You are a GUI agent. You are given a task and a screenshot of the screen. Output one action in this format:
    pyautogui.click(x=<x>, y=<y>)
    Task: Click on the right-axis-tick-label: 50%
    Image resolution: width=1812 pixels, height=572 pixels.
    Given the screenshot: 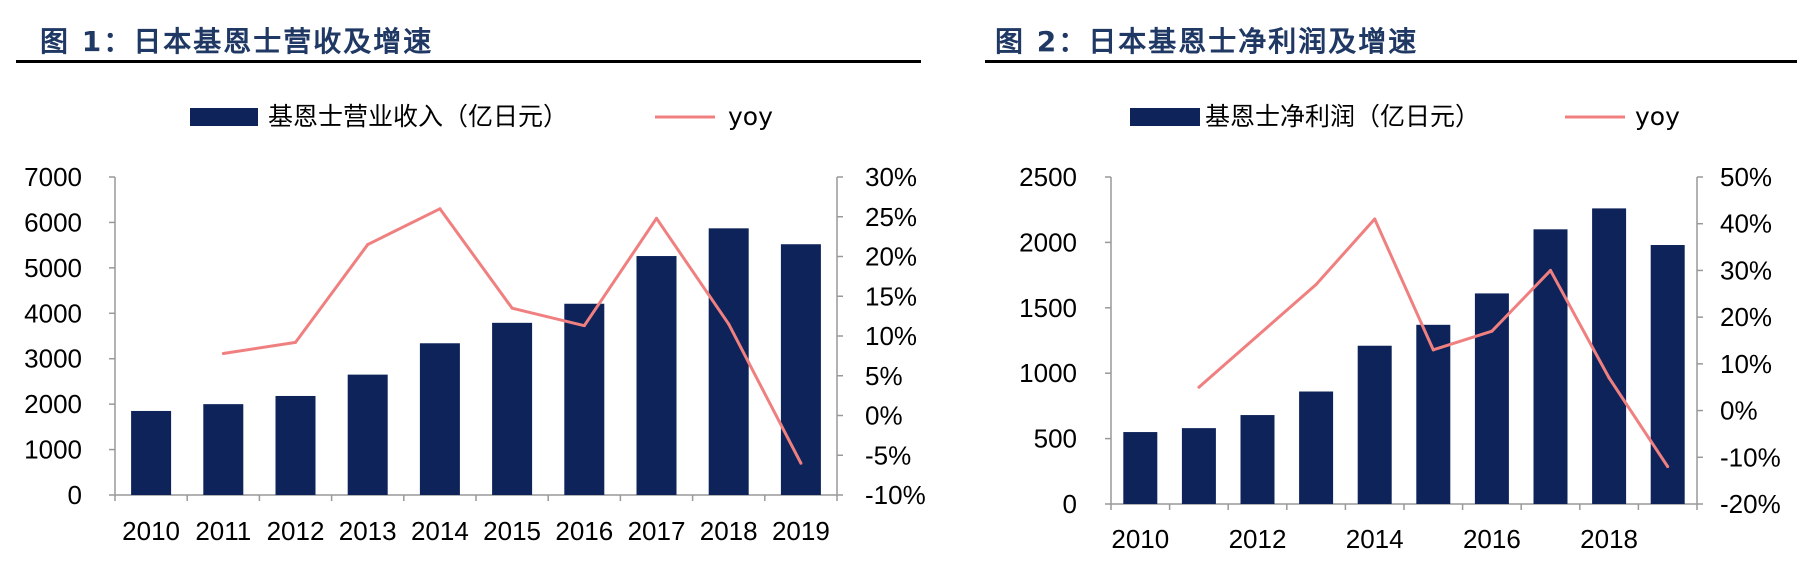 What is the action you would take?
    pyautogui.click(x=1746, y=177)
    